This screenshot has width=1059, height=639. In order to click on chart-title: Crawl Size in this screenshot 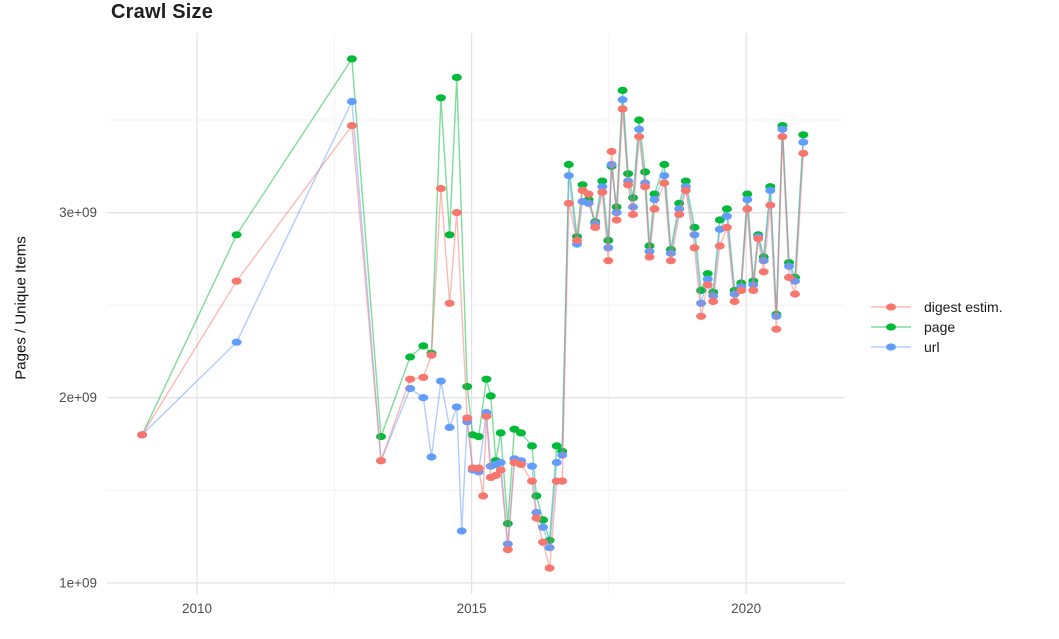, I will do `click(162, 12)`.